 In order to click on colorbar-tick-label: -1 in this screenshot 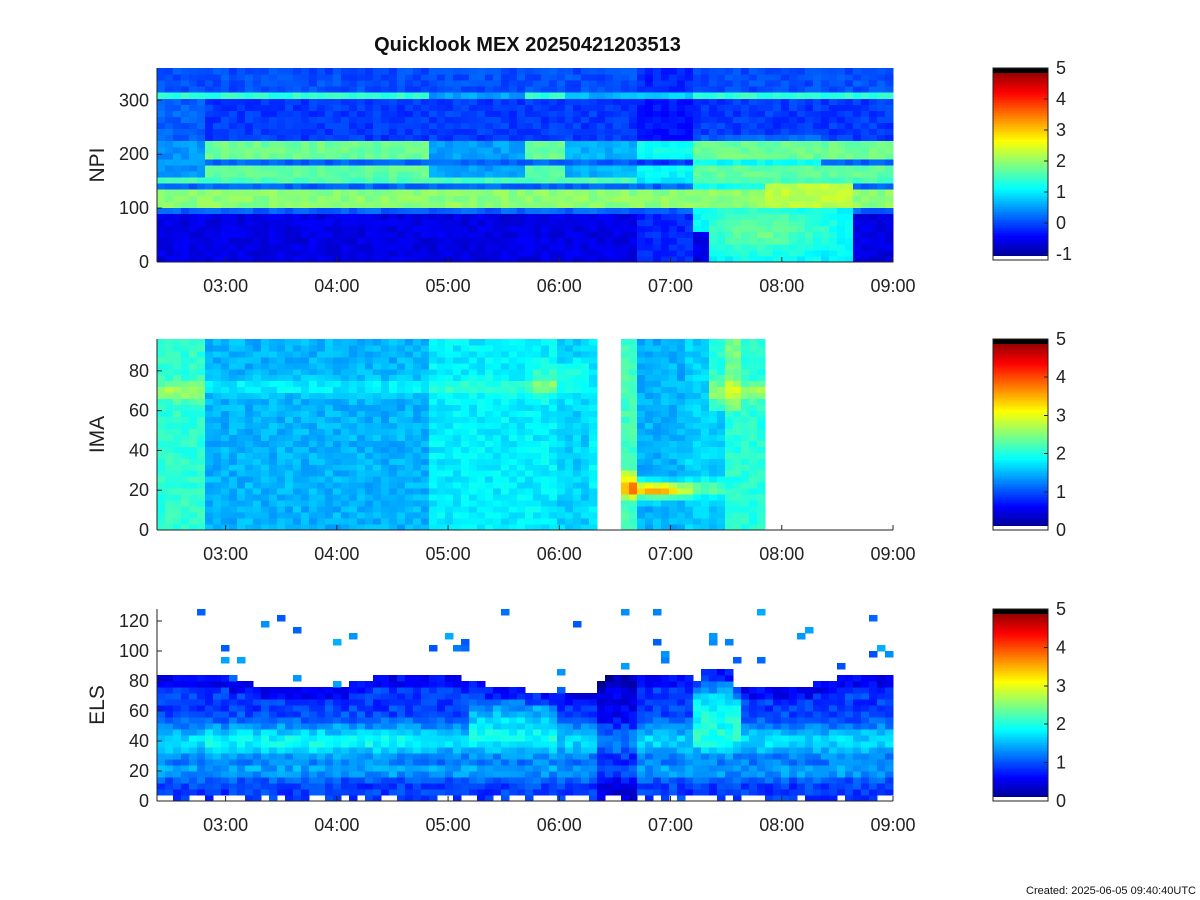, I will do `click(1064, 254)`.